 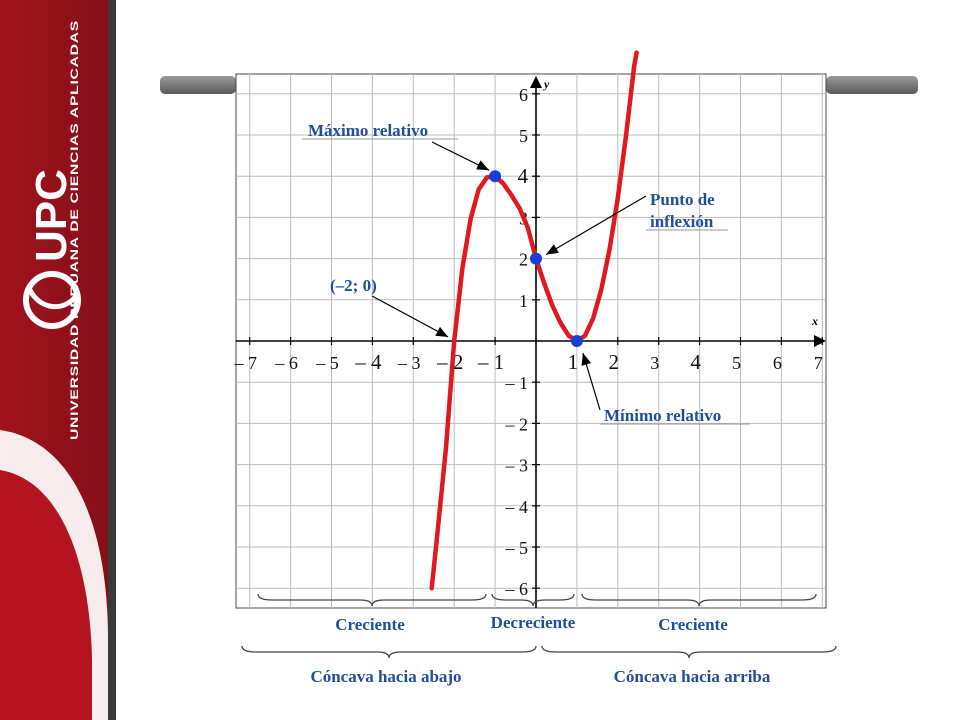 What do you see at coordinates (327, 363) in the screenshot?
I see `x-tick-label: – 5` at bounding box center [327, 363].